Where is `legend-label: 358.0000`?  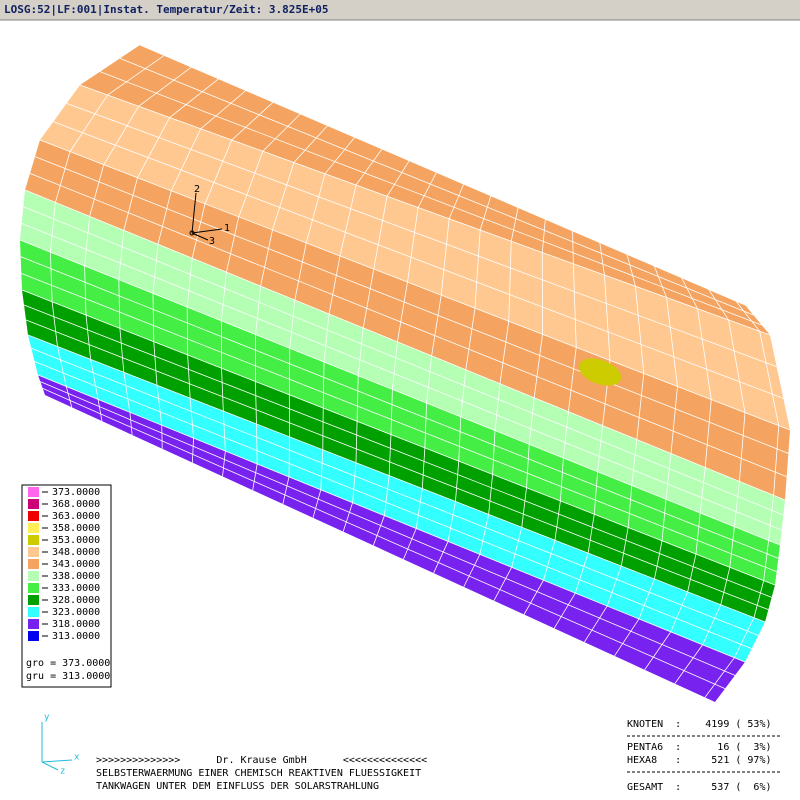 legend-label: 358.0000 is located at coordinates (76, 528).